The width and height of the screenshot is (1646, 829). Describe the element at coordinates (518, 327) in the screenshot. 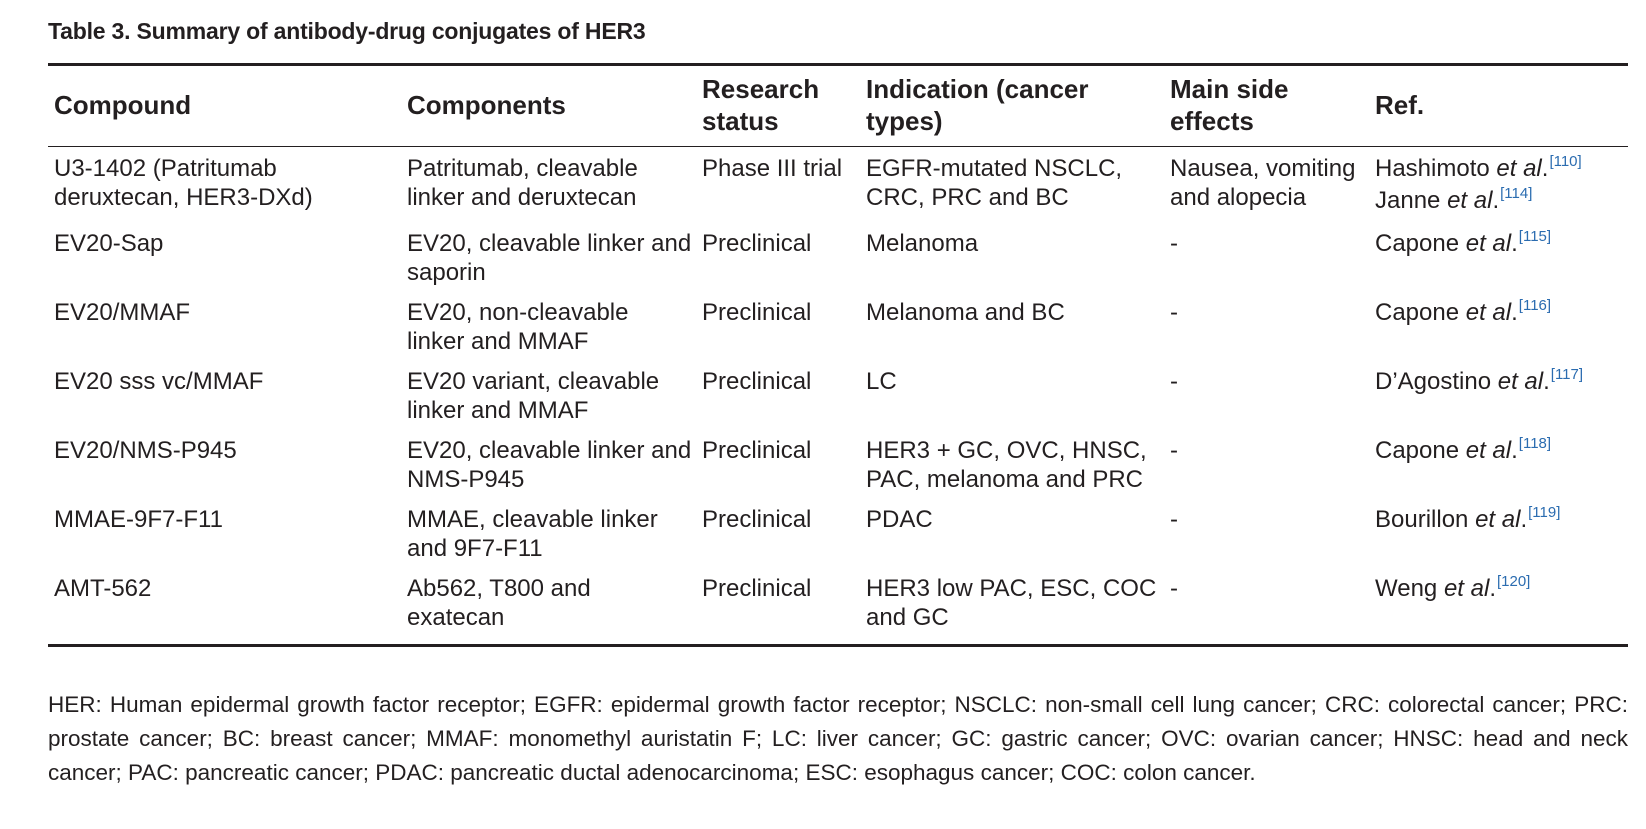

I see `cell-components: EV20, non-cleavable linker and MMAF` at that location.